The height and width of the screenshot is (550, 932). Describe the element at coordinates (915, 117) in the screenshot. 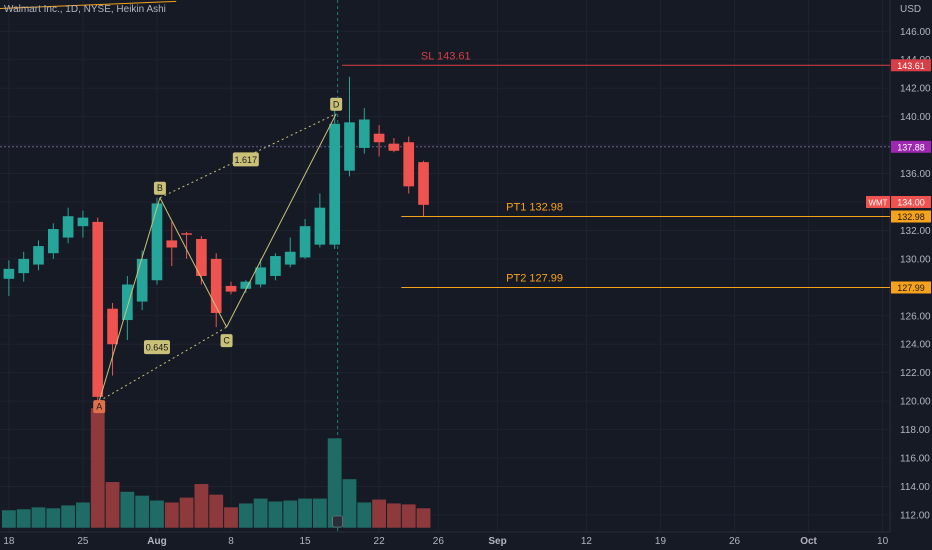

I see `y-tick-label: 140.00` at that location.